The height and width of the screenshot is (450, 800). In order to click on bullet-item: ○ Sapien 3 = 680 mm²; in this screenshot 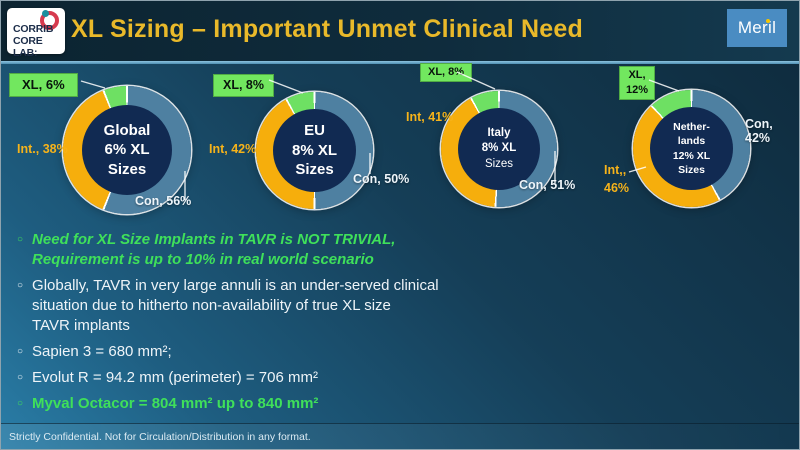, I will do `click(232, 352)`.